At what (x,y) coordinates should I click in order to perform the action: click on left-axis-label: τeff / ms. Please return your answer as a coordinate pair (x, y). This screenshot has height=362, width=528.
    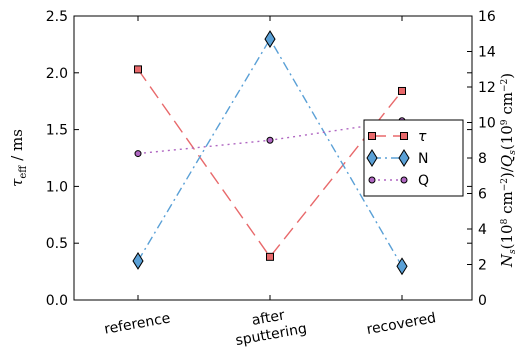
    Looking at the image, I should click on (18, 158).